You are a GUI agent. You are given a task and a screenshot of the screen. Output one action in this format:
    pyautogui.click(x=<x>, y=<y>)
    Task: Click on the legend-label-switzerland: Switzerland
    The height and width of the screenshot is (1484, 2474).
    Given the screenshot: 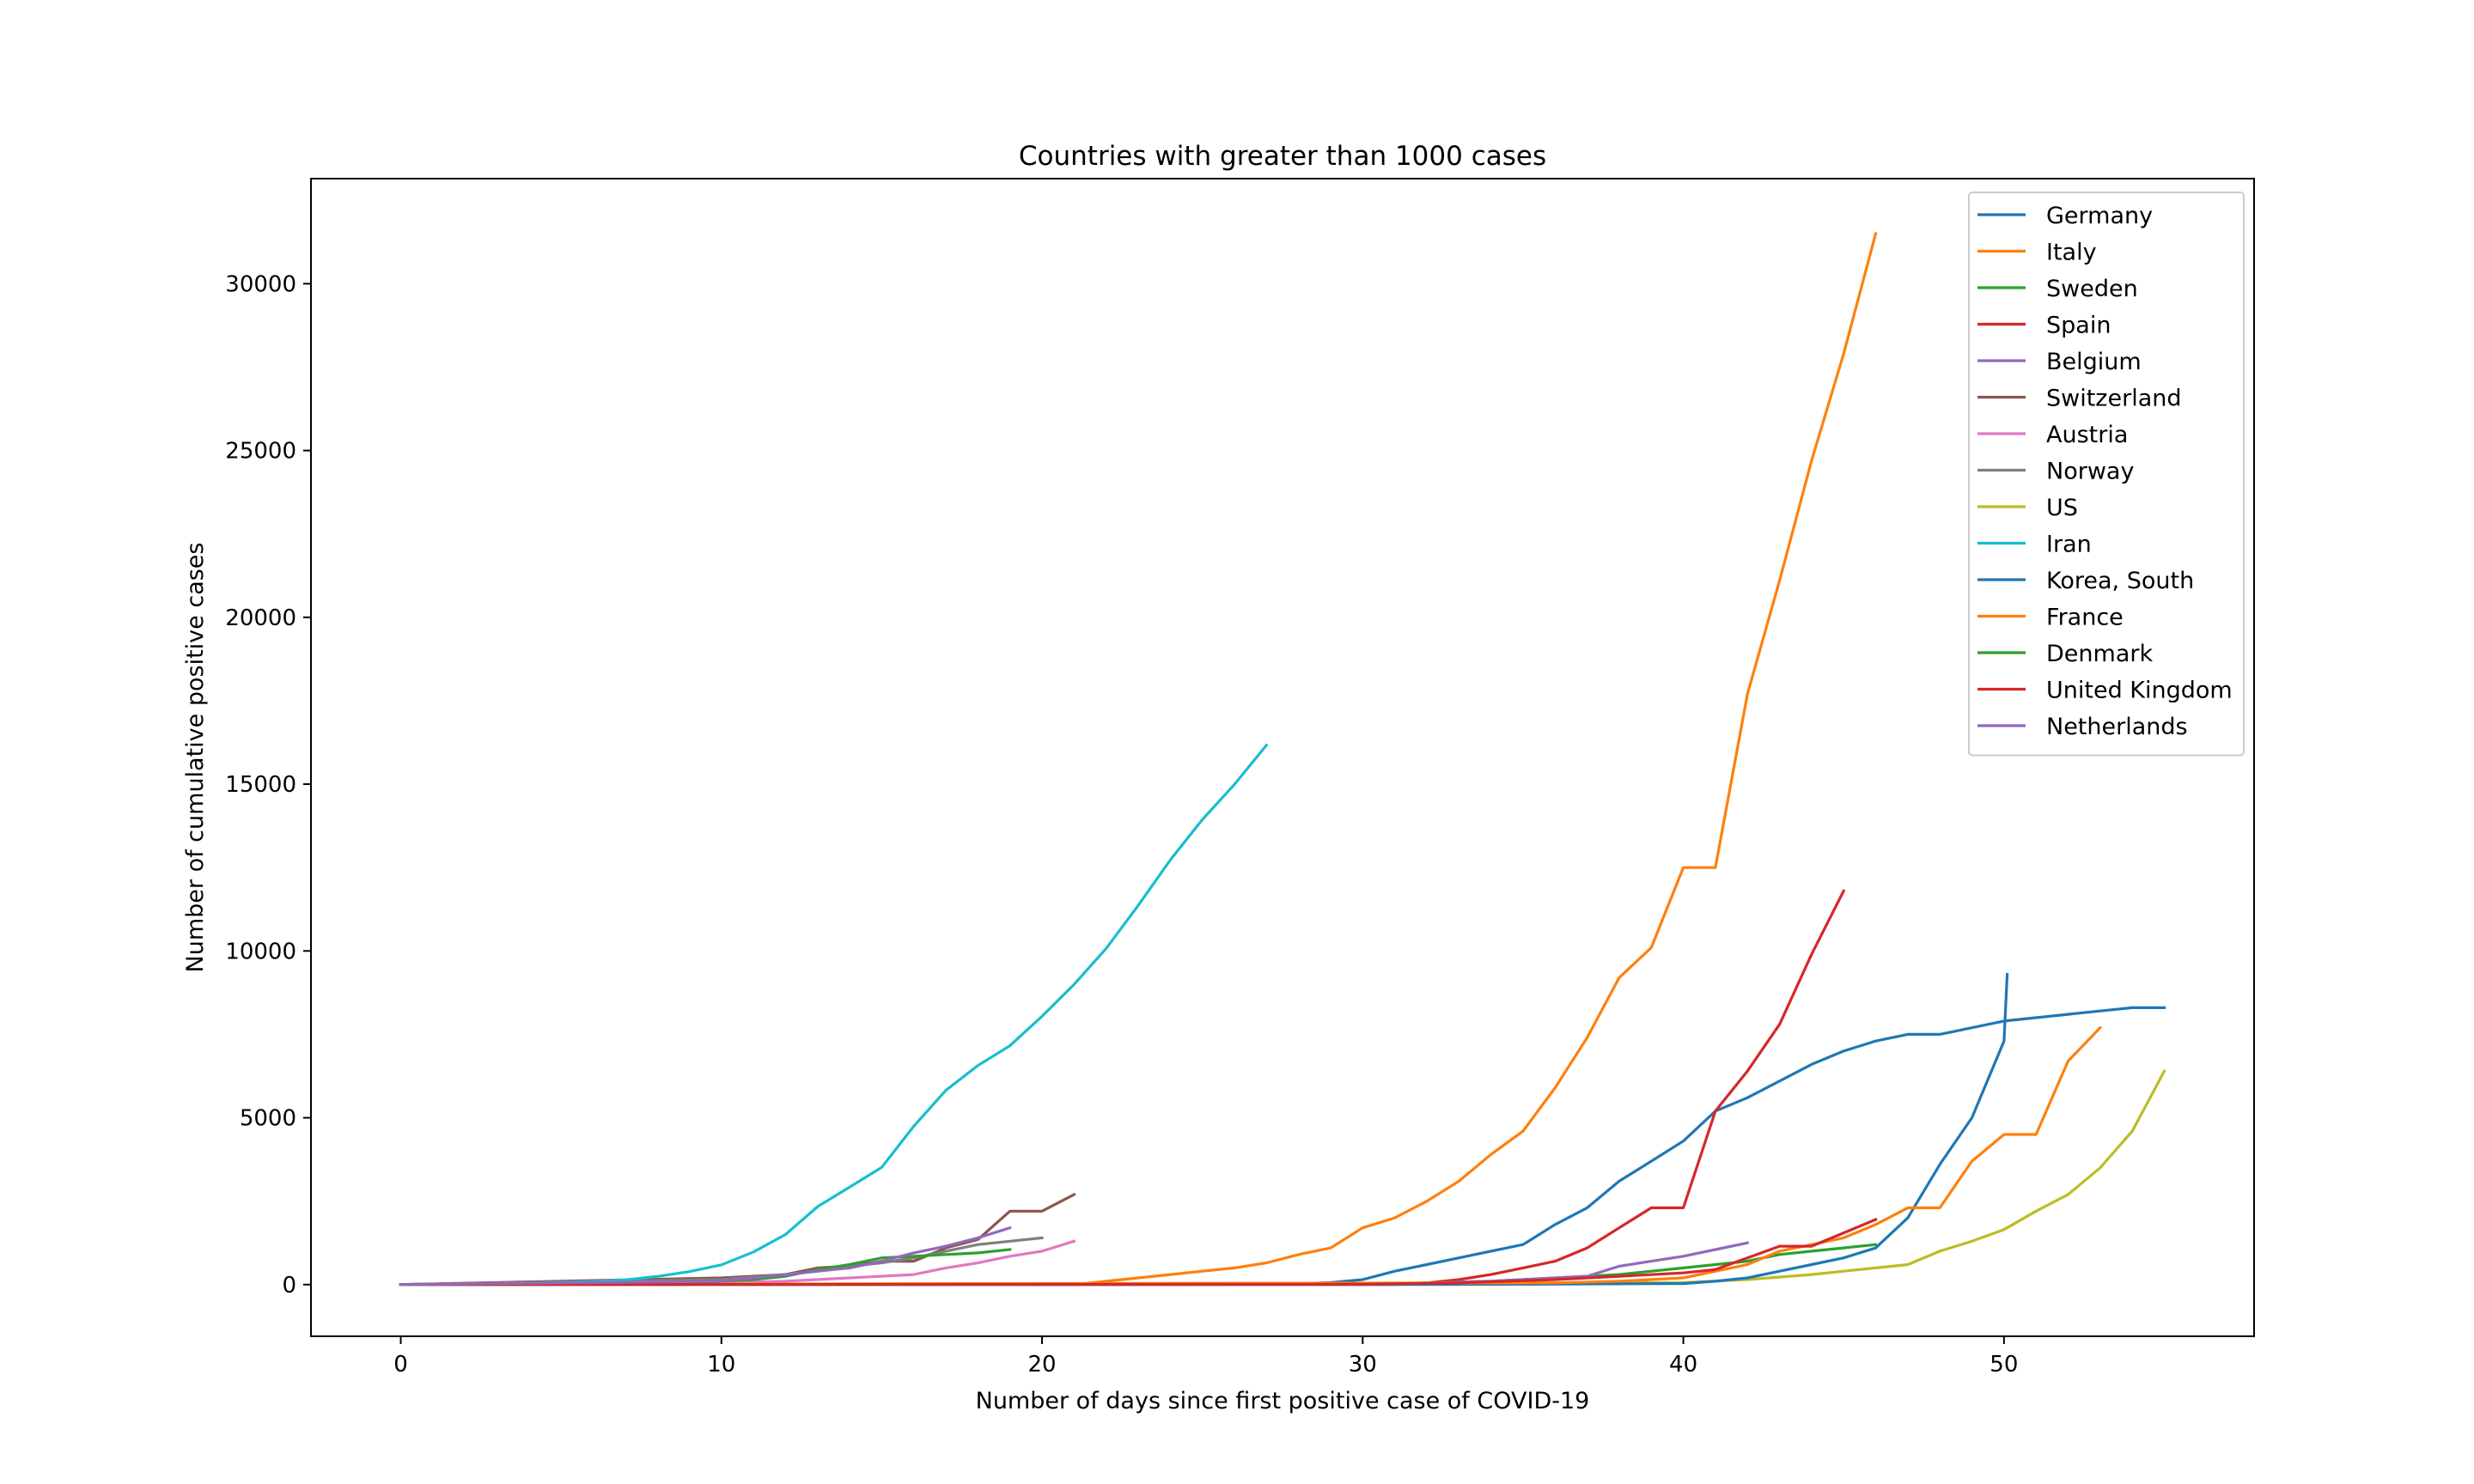 What is the action you would take?
    pyautogui.click(x=2114, y=399)
    